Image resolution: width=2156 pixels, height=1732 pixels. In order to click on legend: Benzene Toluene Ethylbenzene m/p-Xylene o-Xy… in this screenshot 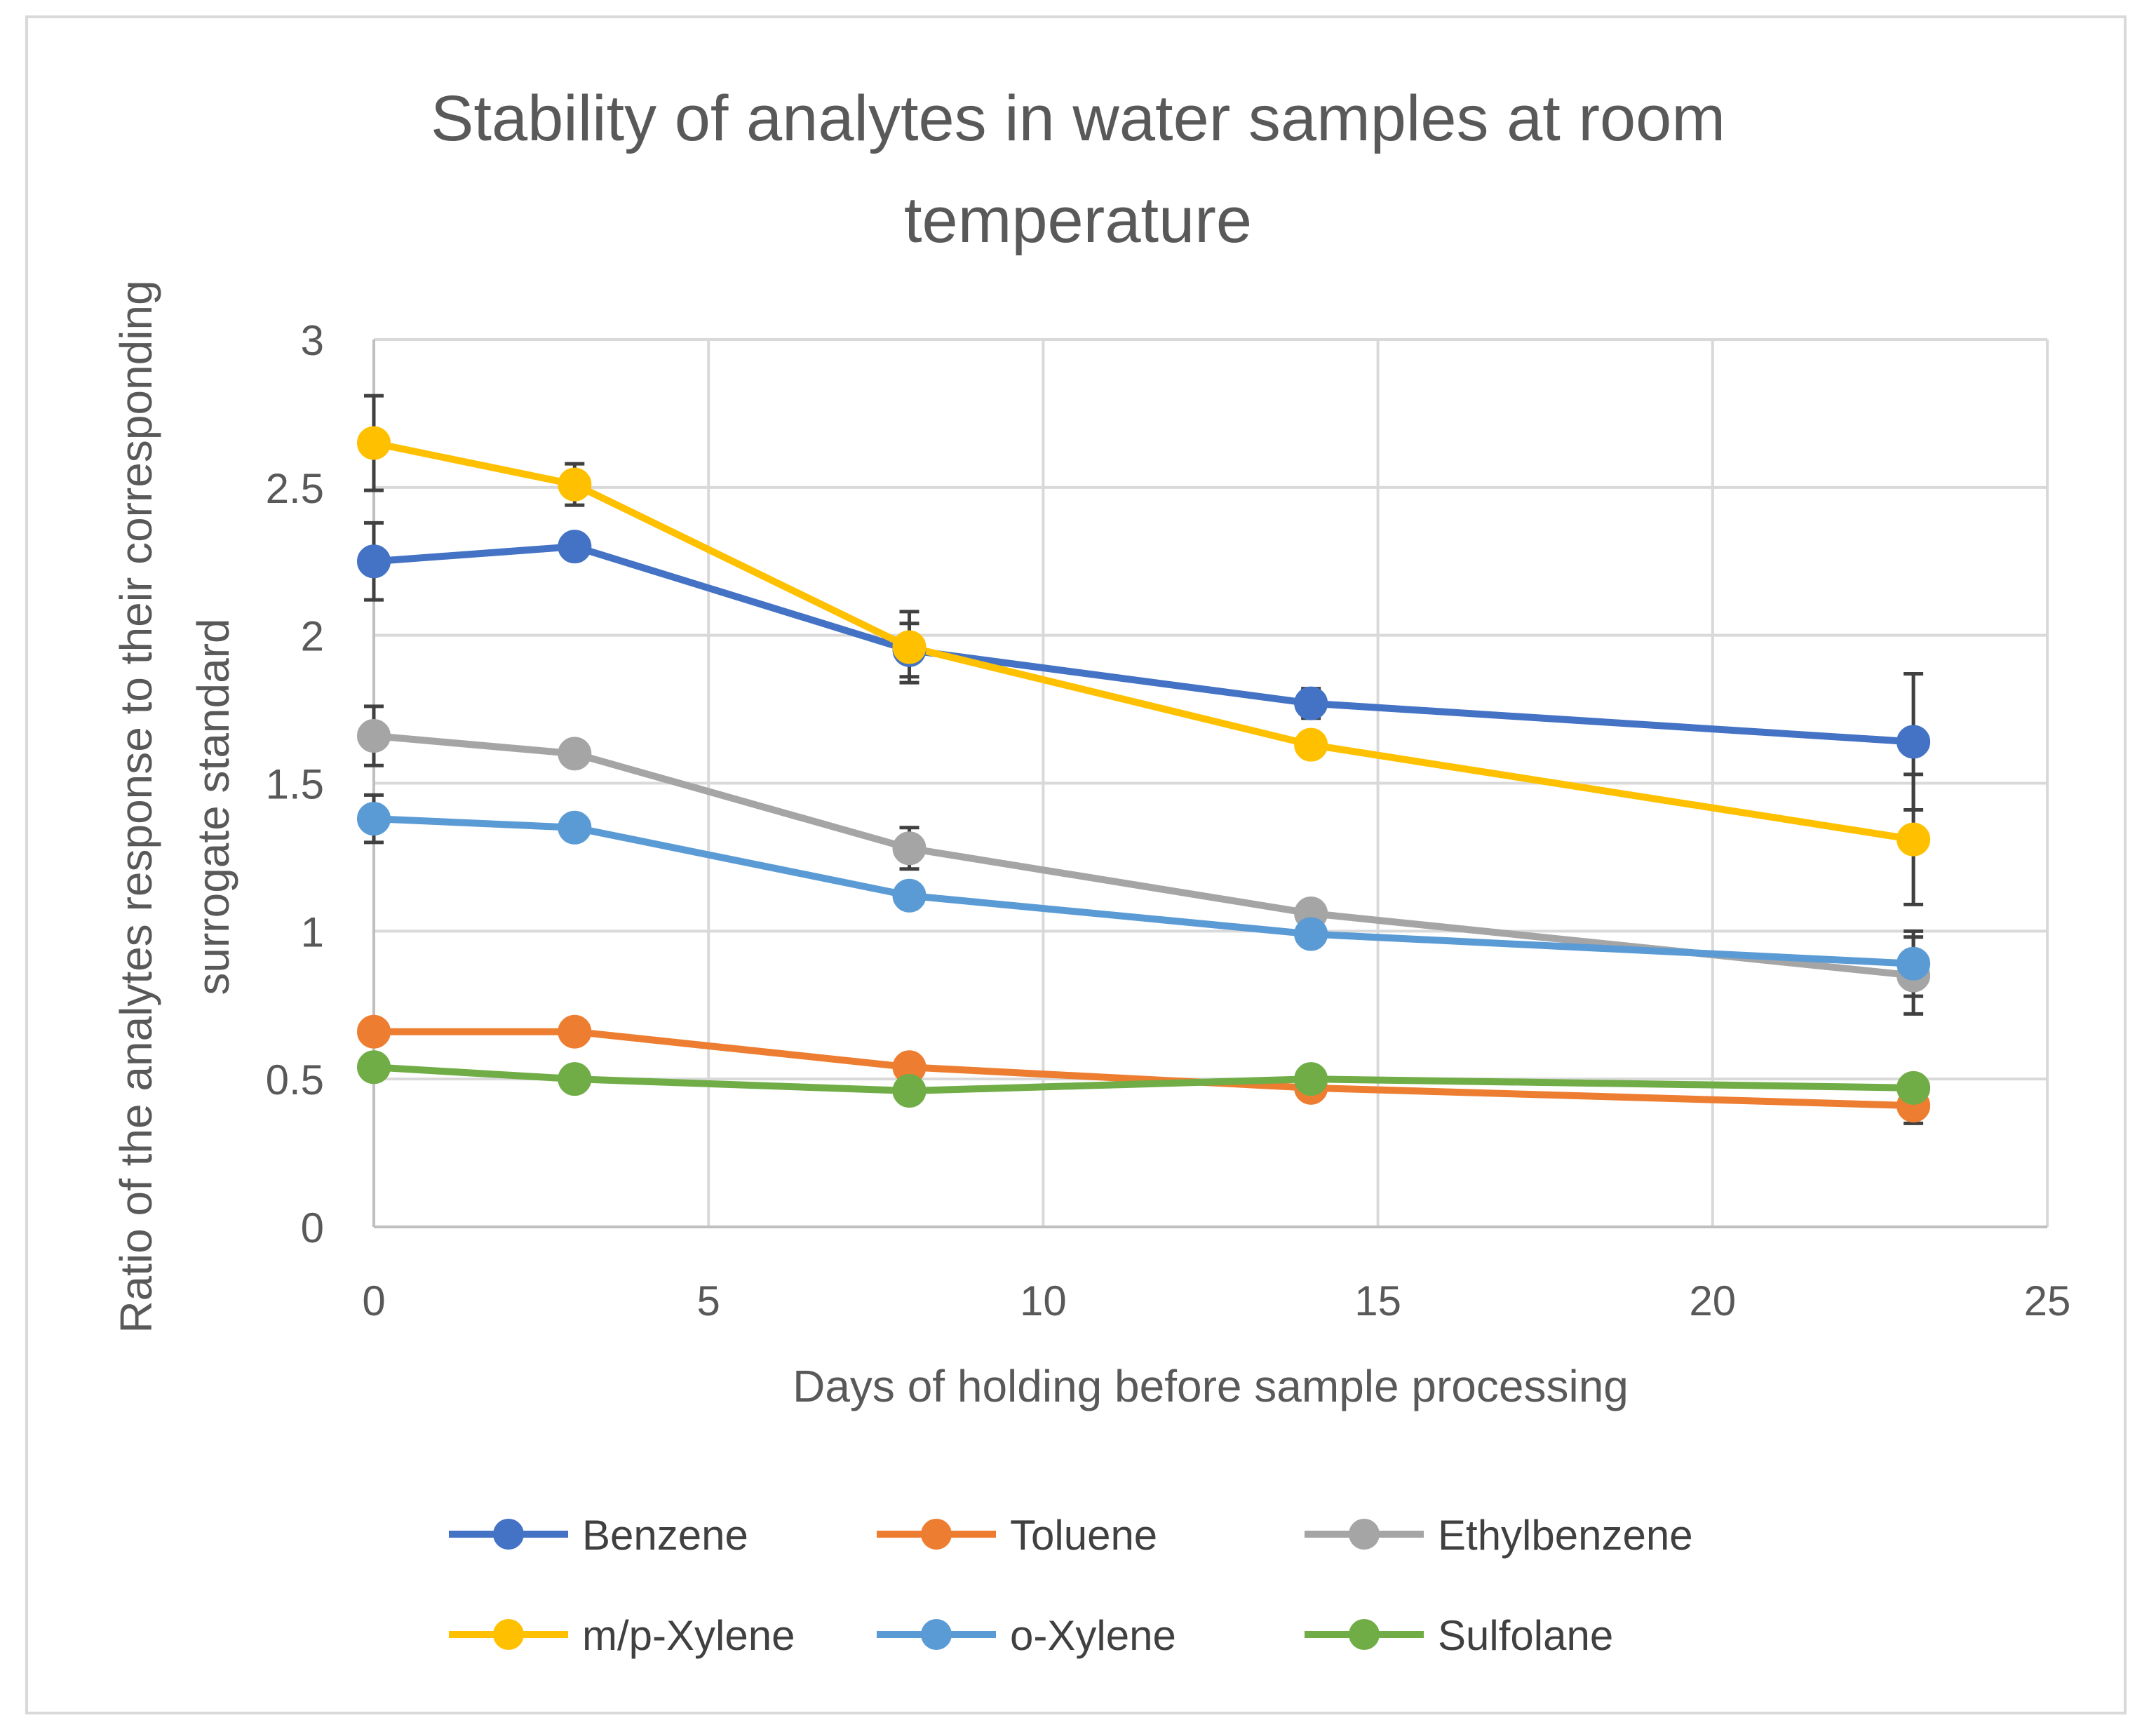, I will do `click(1071, 1585)`.